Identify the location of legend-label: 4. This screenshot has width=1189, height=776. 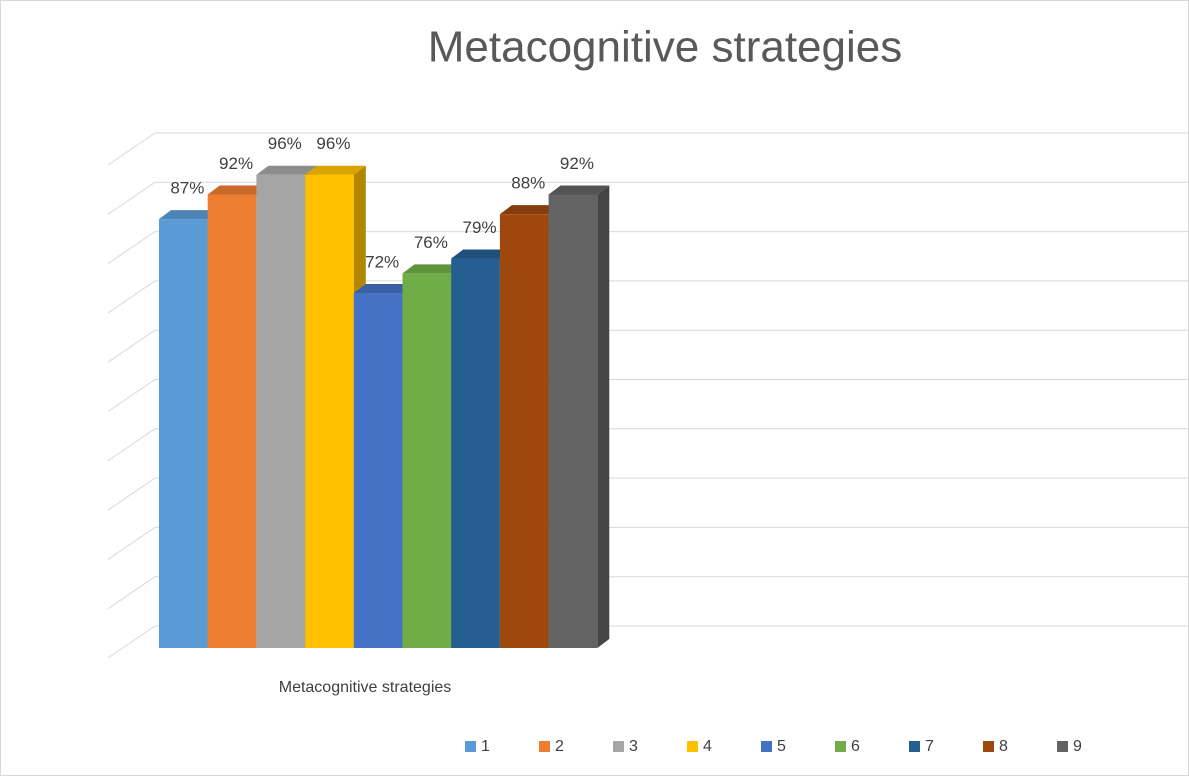
(707, 746).